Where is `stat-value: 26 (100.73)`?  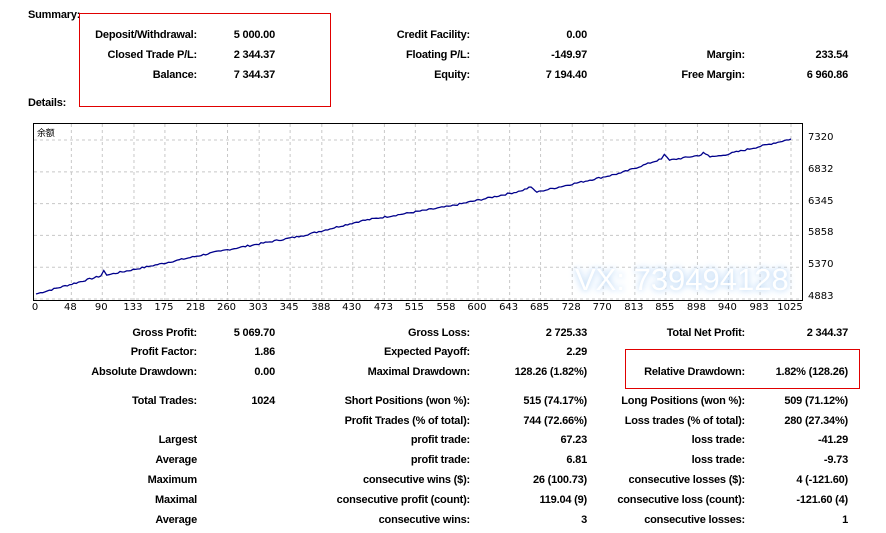 stat-value: 26 (100.73) is located at coordinates (559, 480).